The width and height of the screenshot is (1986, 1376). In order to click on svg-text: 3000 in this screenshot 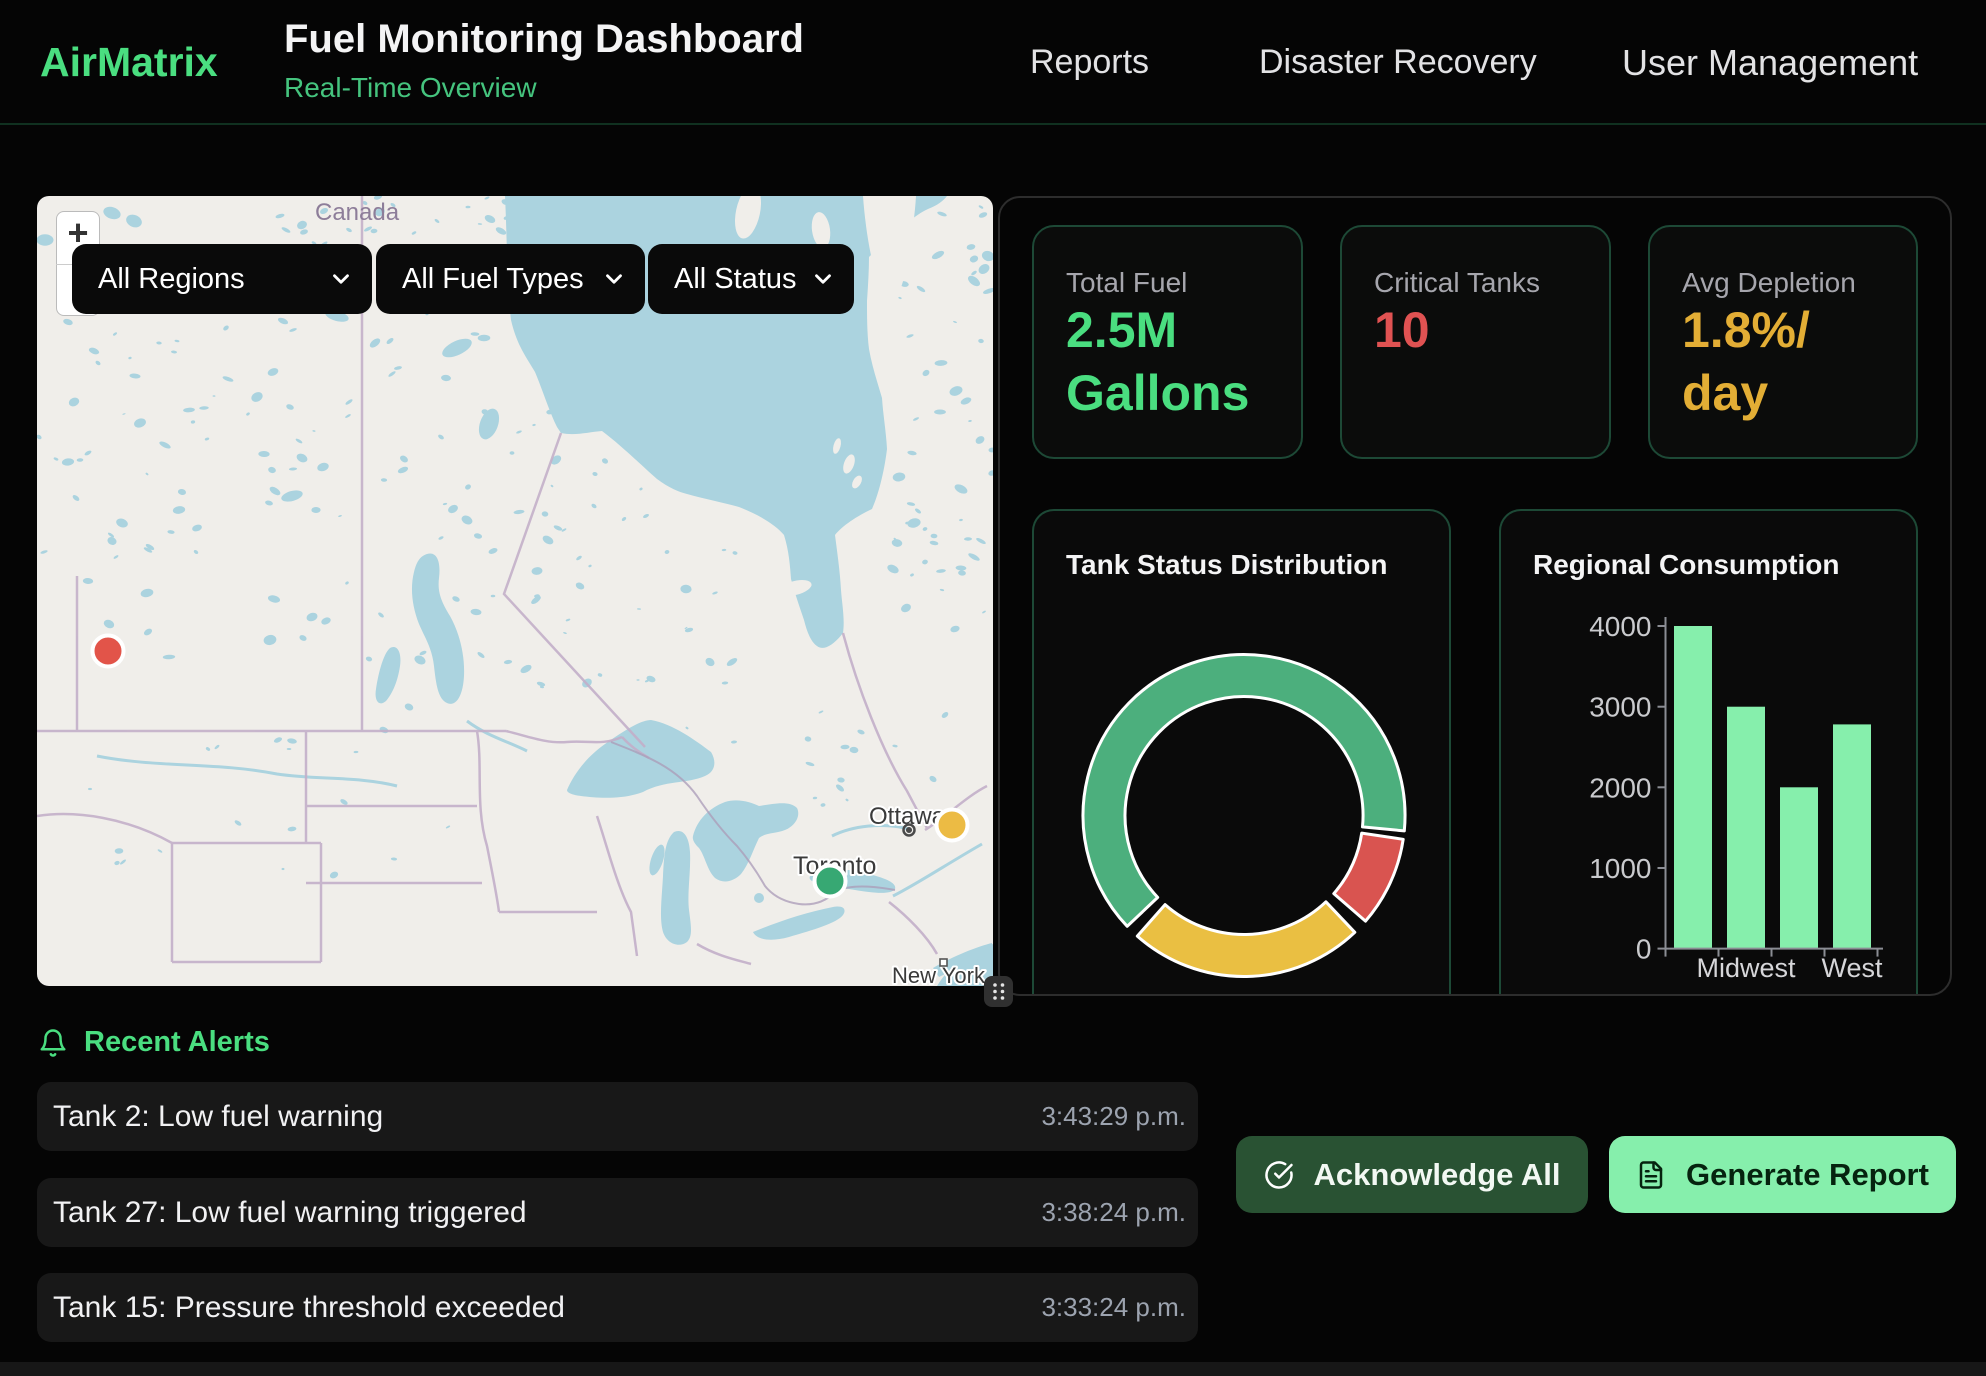, I will do `click(1620, 707)`.